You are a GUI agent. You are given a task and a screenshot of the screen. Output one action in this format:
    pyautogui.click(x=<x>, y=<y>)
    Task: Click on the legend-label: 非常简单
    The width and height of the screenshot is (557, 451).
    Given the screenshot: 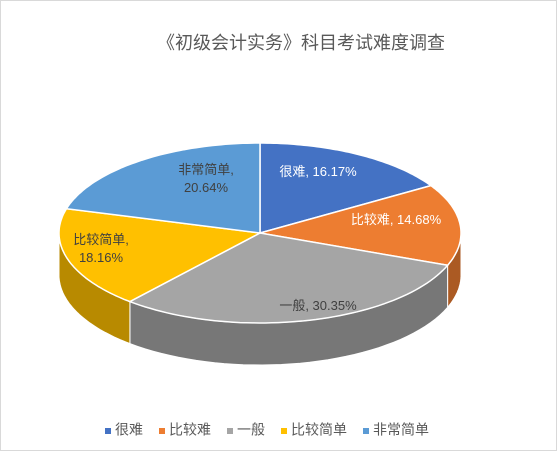 What is the action you would take?
    pyautogui.click(x=401, y=430)
    